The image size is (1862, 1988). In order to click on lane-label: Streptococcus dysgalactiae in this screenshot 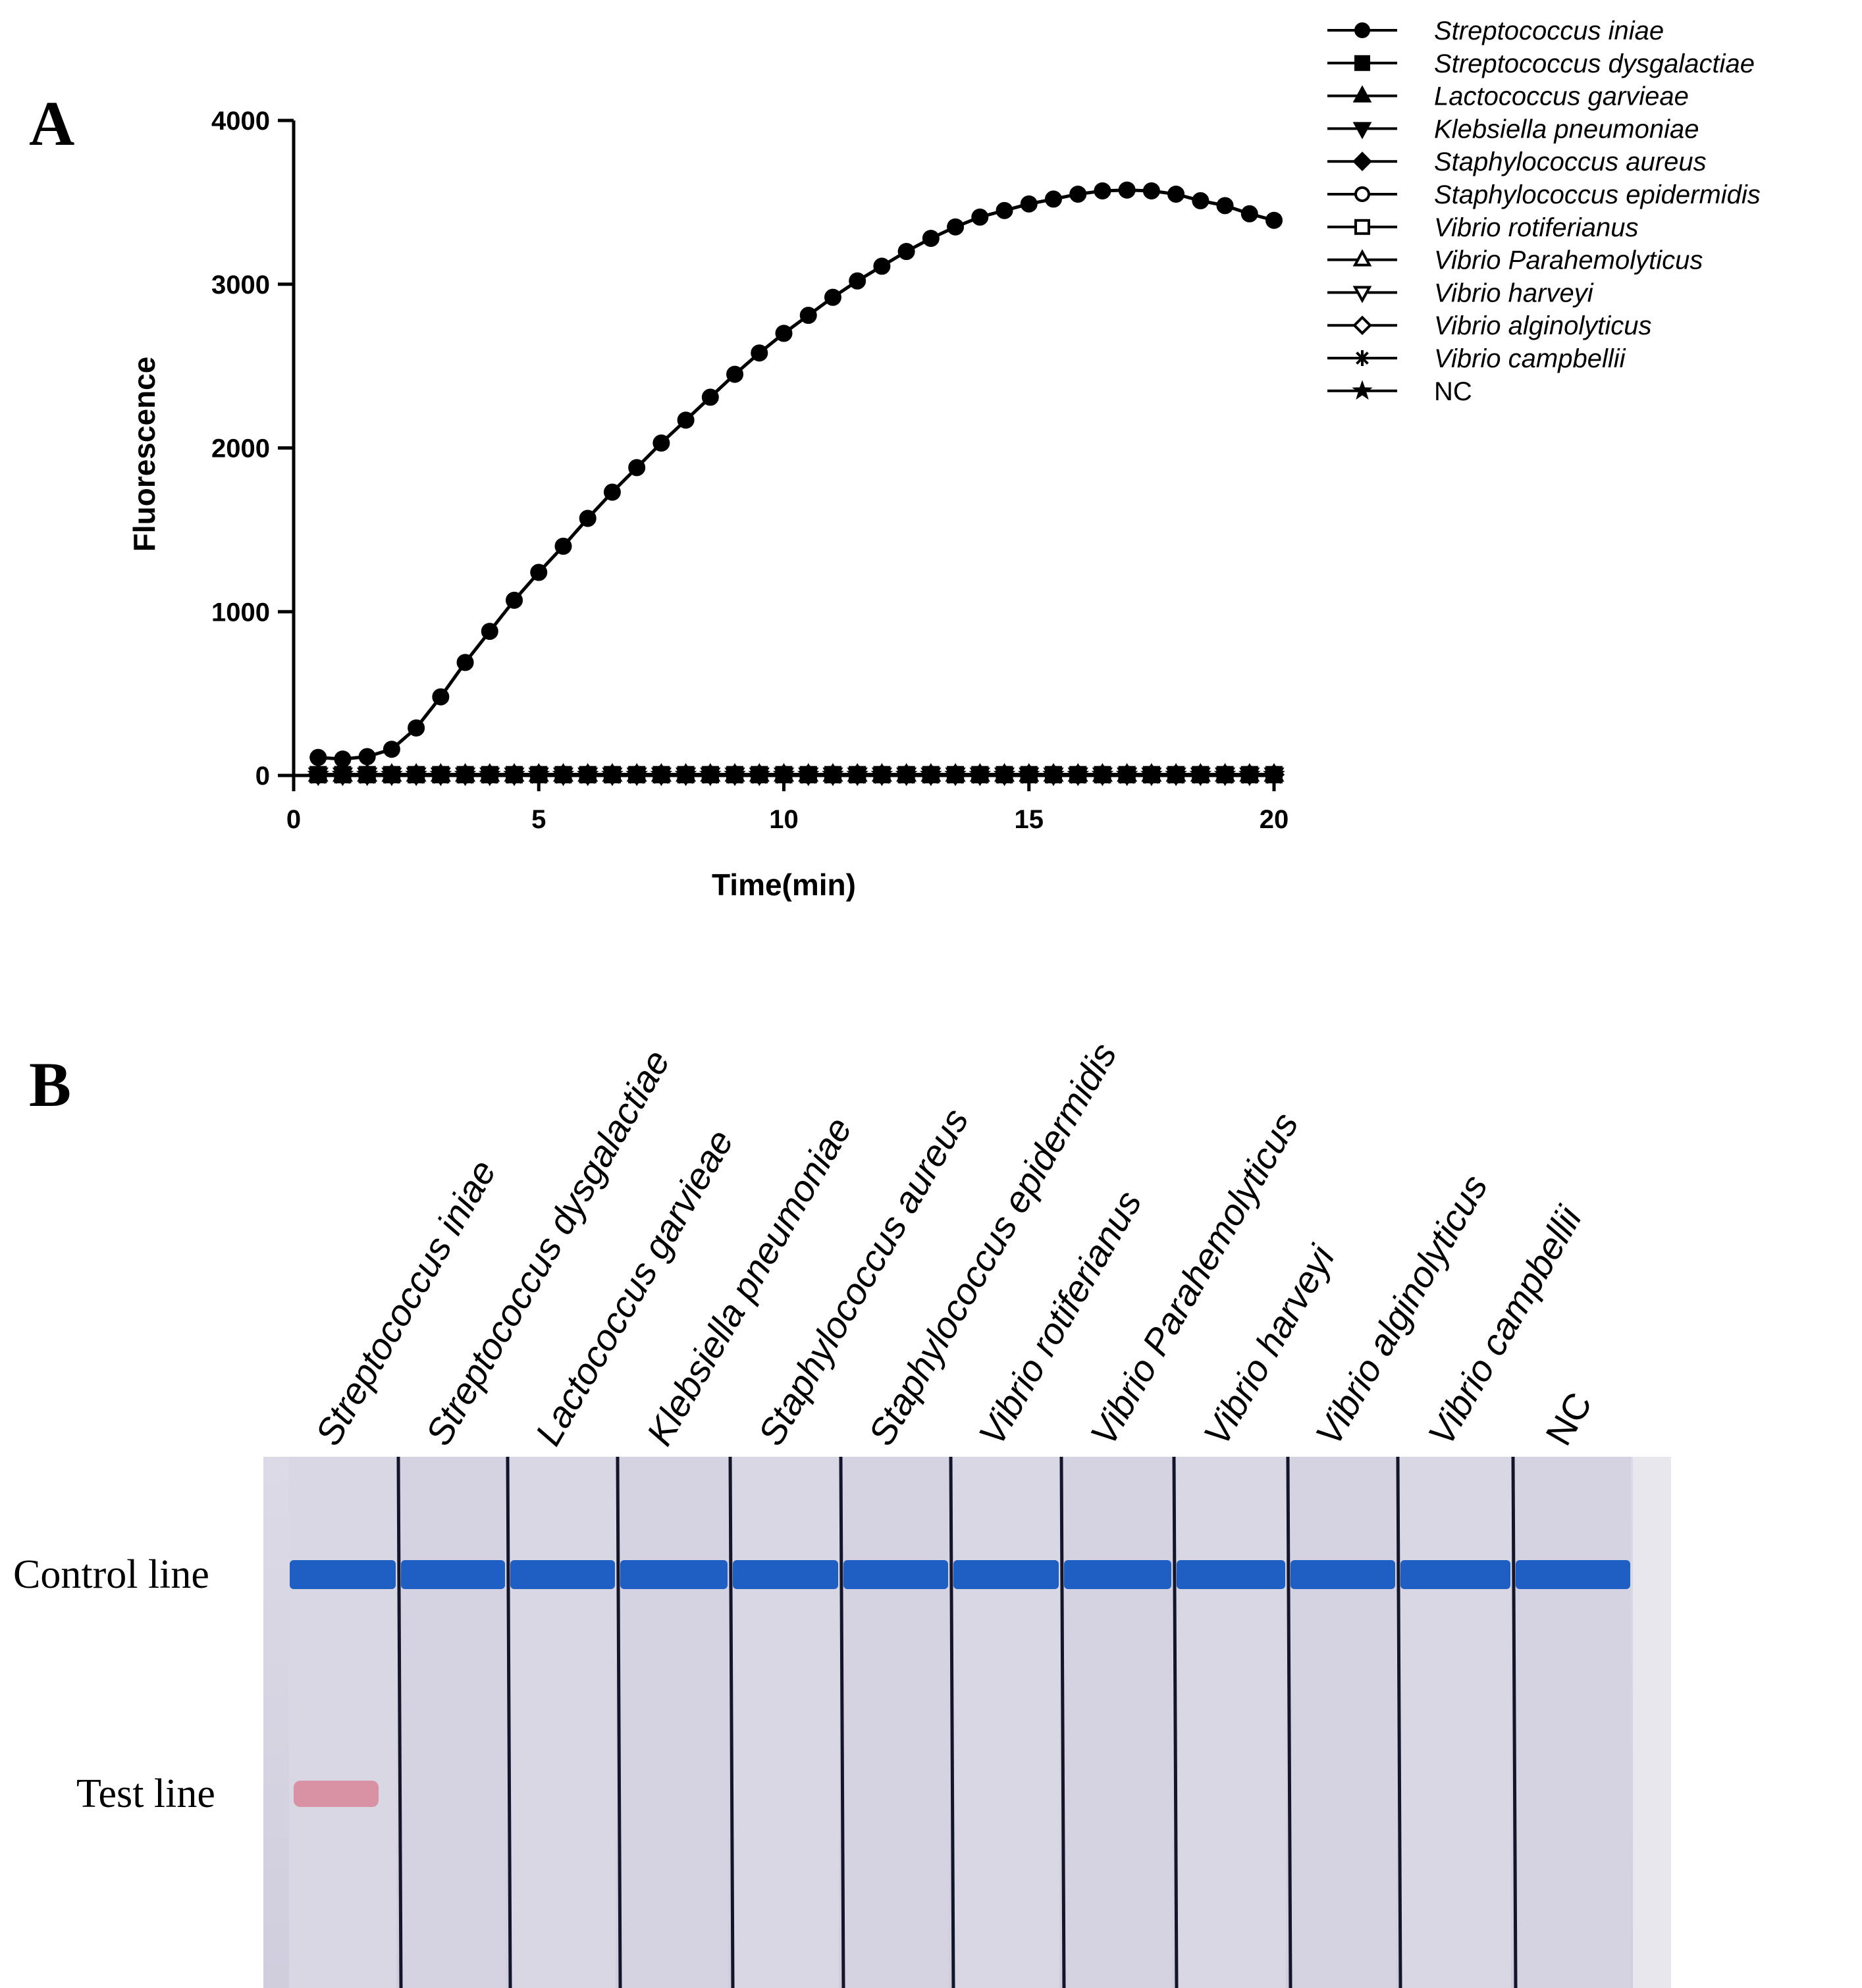, I will do `click(547, 1247)`.